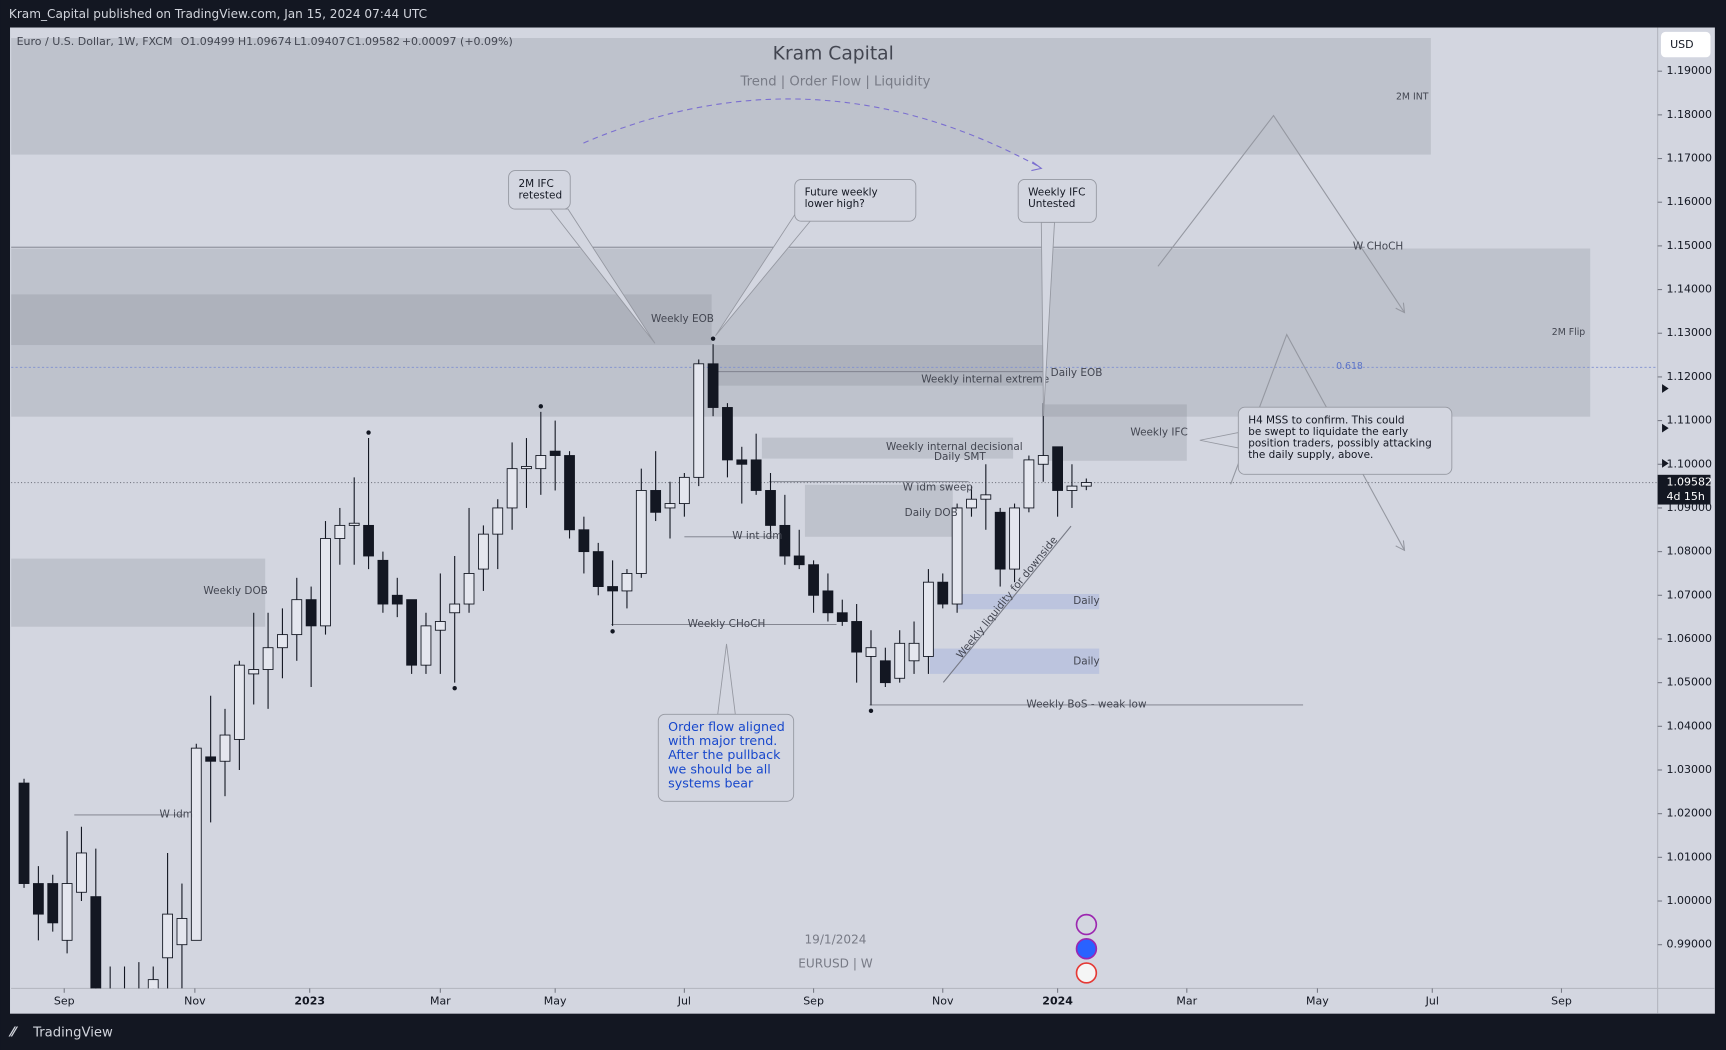 Image resolution: width=1726 pixels, height=1050 pixels. Describe the element at coordinates (1281, 213) in the screenshot. I see `projection` at that location.